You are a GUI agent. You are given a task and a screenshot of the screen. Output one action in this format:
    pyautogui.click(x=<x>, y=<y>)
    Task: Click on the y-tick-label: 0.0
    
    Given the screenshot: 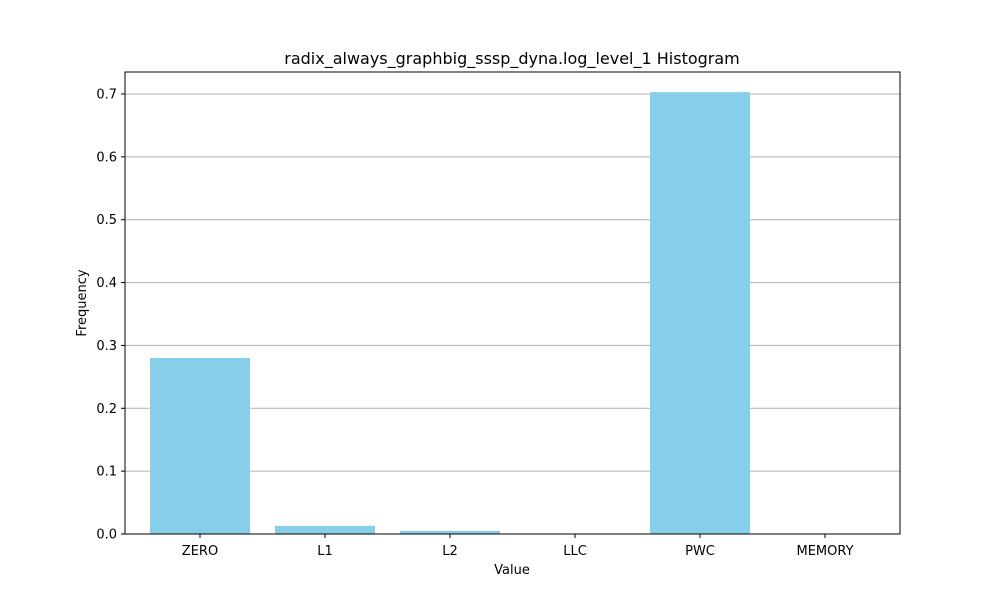 What is the action you would take?
    pyautogui.click(x=106, y=535)
    